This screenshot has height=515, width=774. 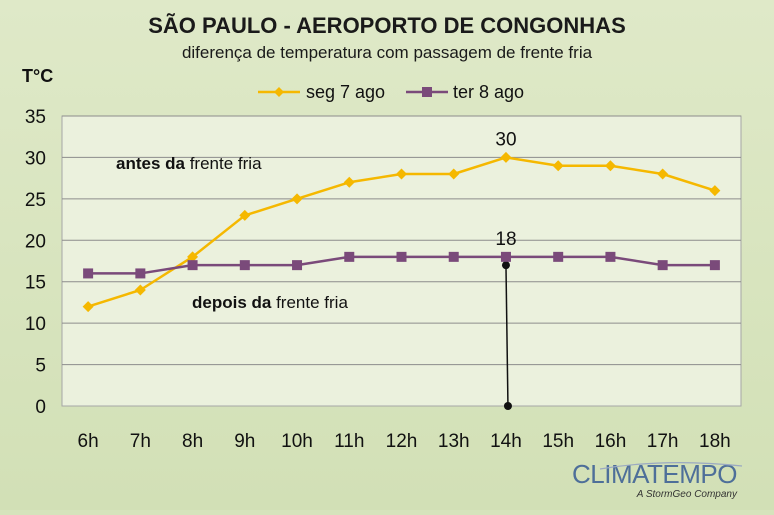 I want to click on annotation-before-bold: antes da, so click(x=151, y=163).